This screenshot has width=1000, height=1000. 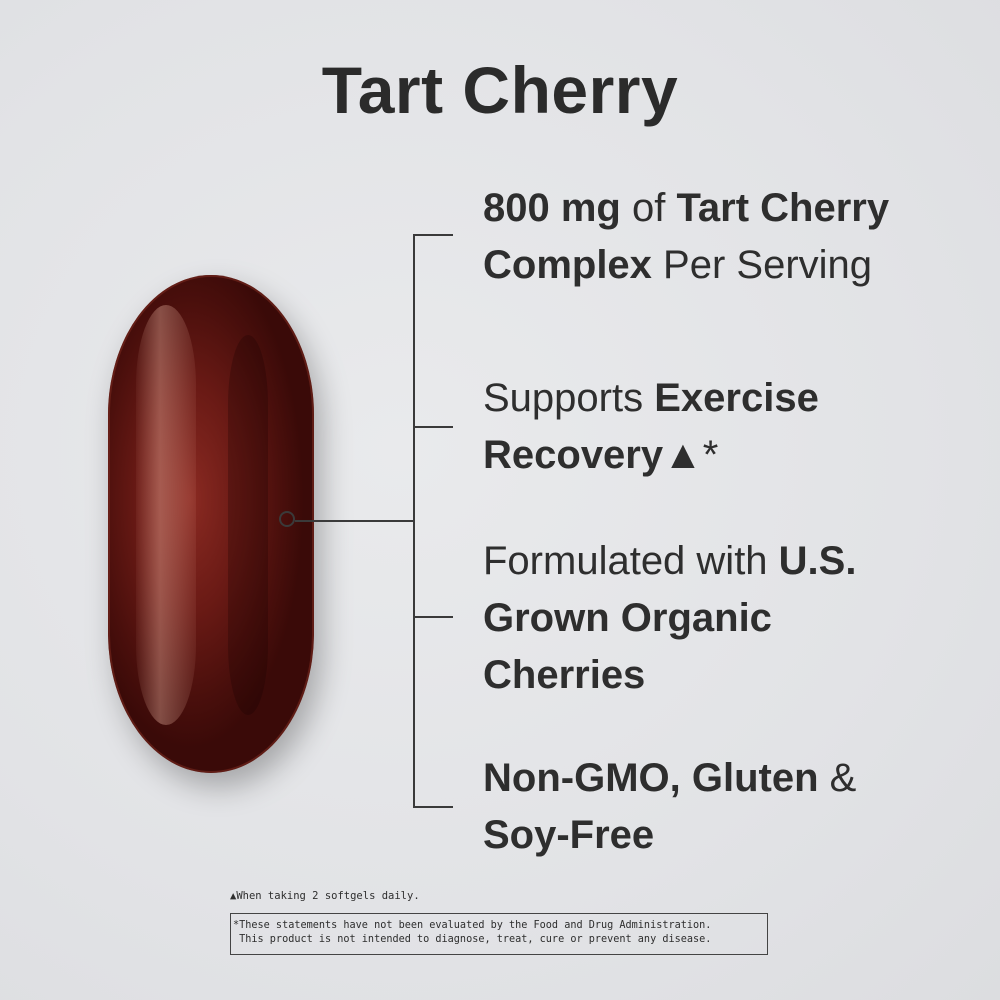 What do you see at coordinates (500, 90) in the screenshot?
I see `page-title: Tart Cherry` at bounding box center [500, 90].